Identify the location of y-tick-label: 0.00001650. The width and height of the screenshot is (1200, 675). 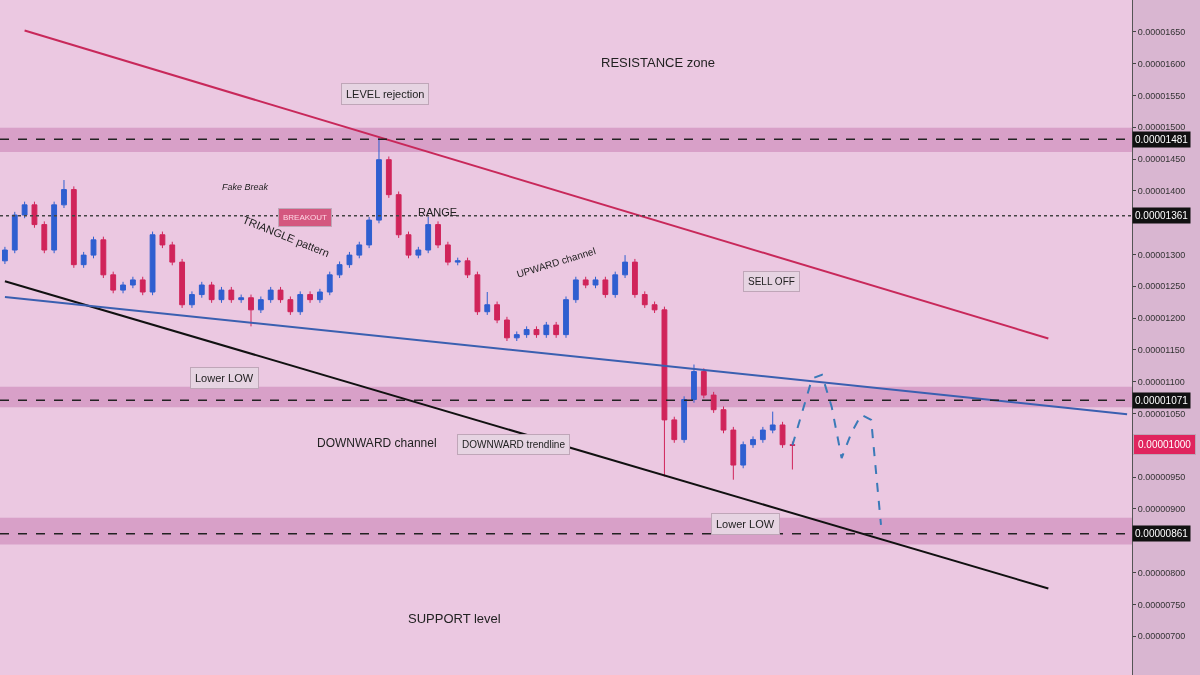
(1161, 31).